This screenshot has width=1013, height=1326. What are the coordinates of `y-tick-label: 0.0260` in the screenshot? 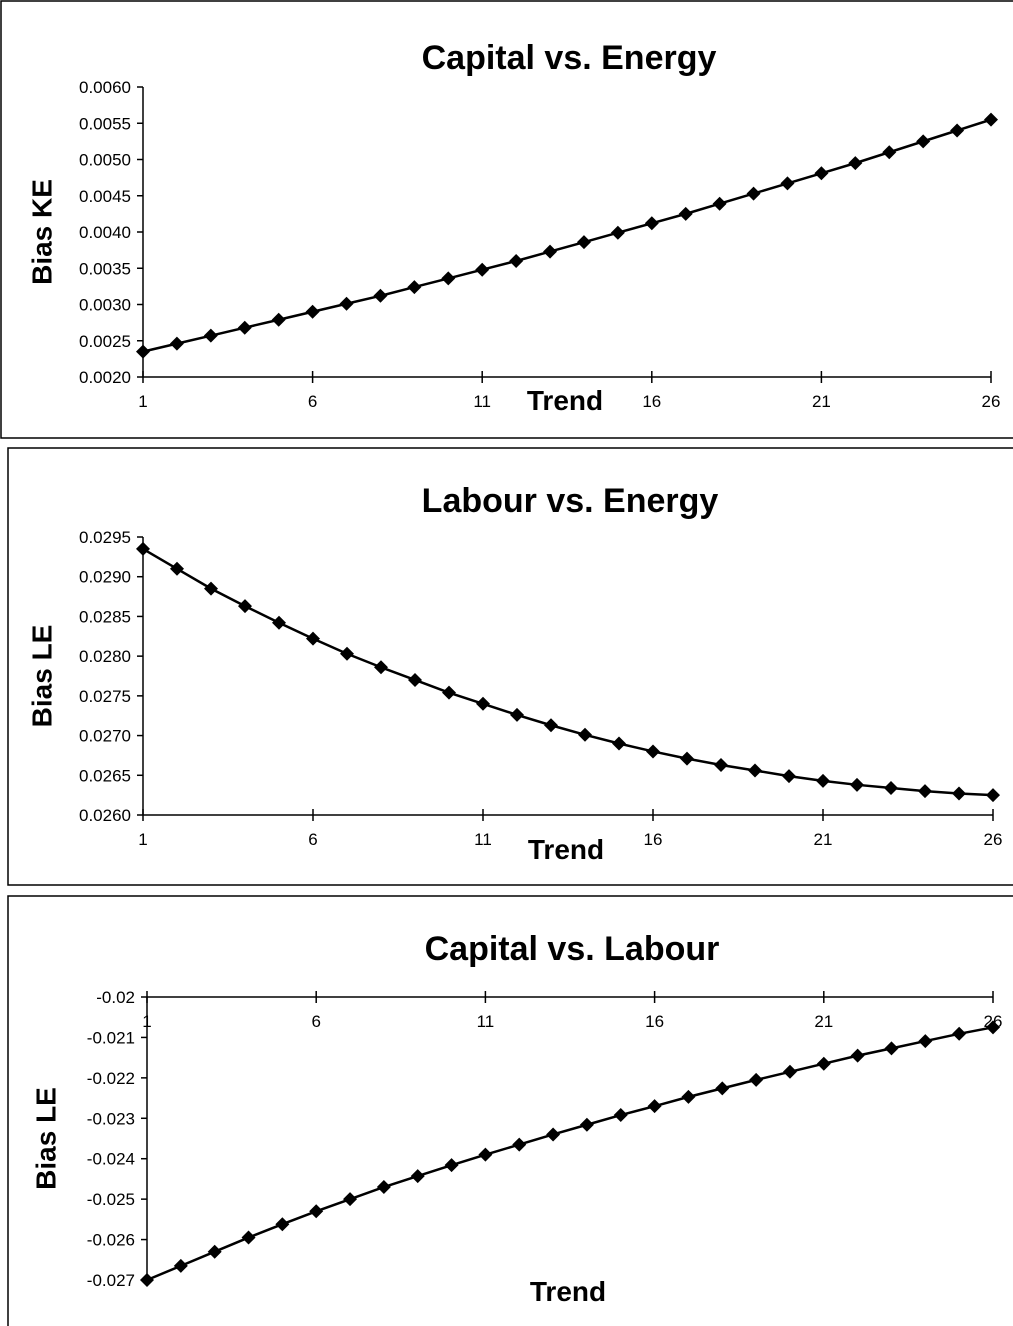 It's located at (105, 815).